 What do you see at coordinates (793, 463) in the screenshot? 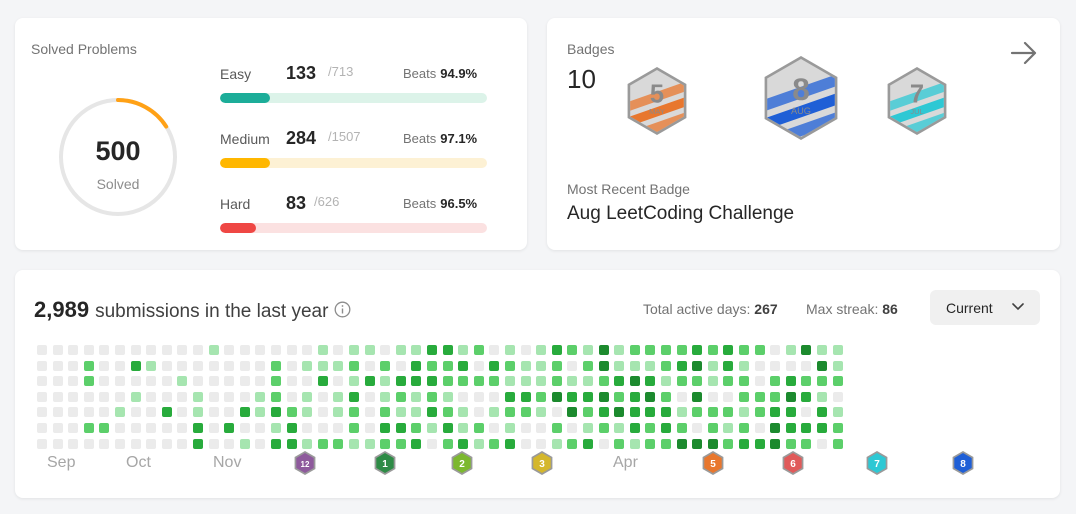
I see `mini-badge-6-icon: 6` at bounding box center [793, 463].